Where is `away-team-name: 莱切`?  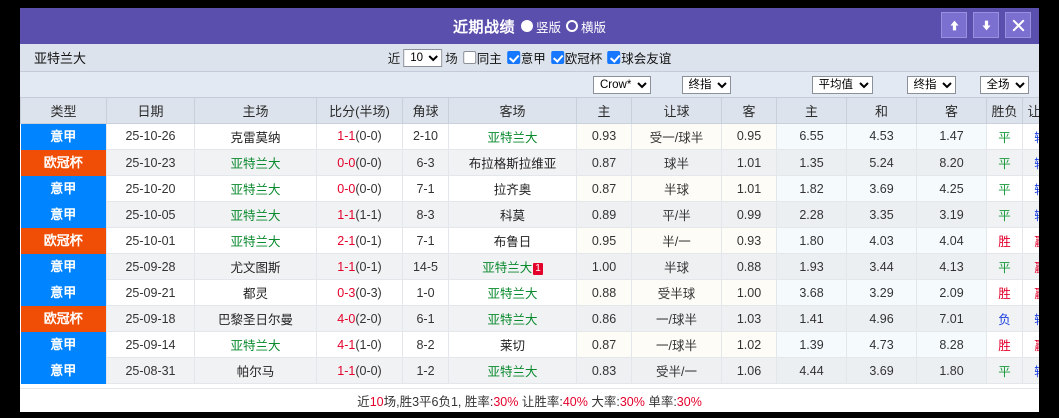
away-team-name: 莱切 is located at coordinates (512, 346).